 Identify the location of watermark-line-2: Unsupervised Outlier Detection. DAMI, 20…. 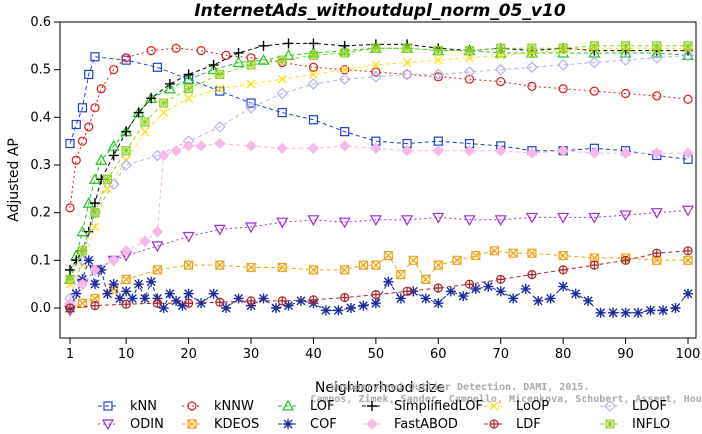
(460, 387).